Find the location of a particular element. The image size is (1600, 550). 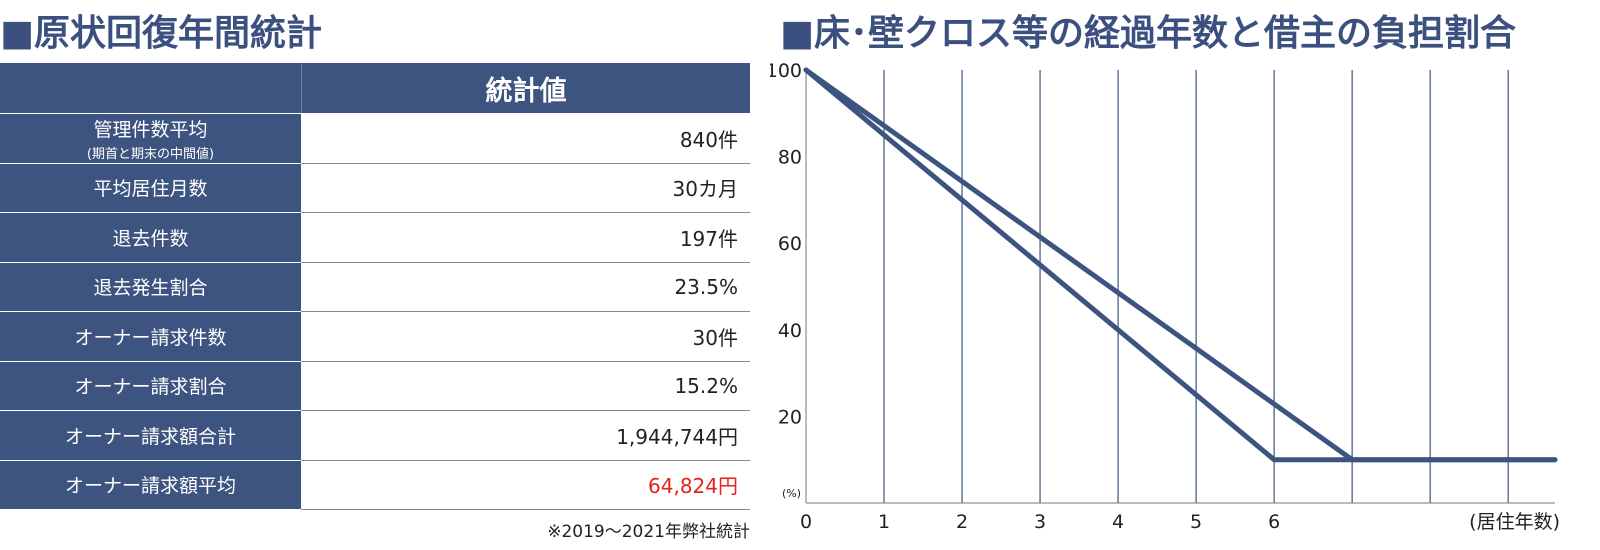

row-label: オーナー請求件数 is located at coordinates (150, 337).